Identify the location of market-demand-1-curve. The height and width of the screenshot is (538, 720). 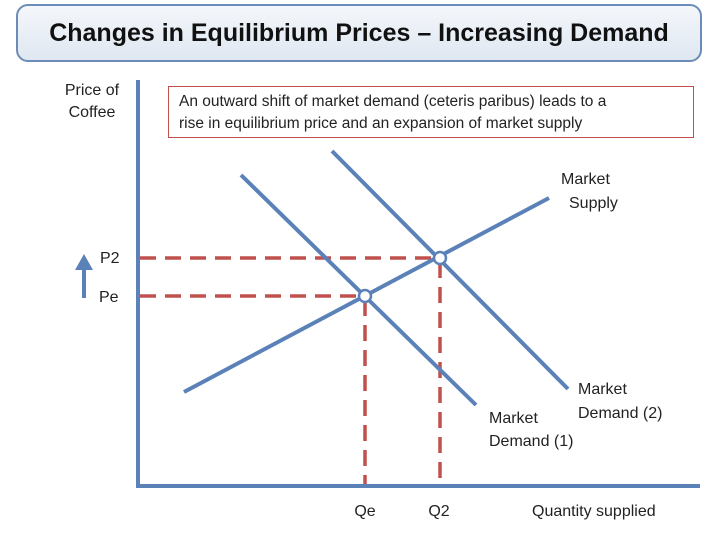
(358, 290).